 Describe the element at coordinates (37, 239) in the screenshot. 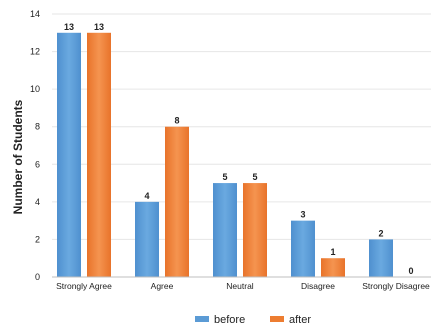

I see `y-tick-label: 2` at that location.